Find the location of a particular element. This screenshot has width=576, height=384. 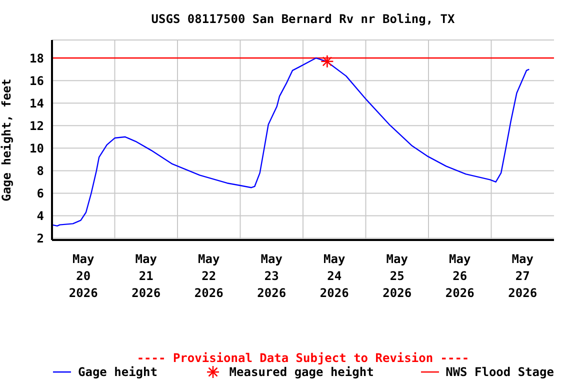

y-tick-label: 18 is located at coordinates (37, 58).